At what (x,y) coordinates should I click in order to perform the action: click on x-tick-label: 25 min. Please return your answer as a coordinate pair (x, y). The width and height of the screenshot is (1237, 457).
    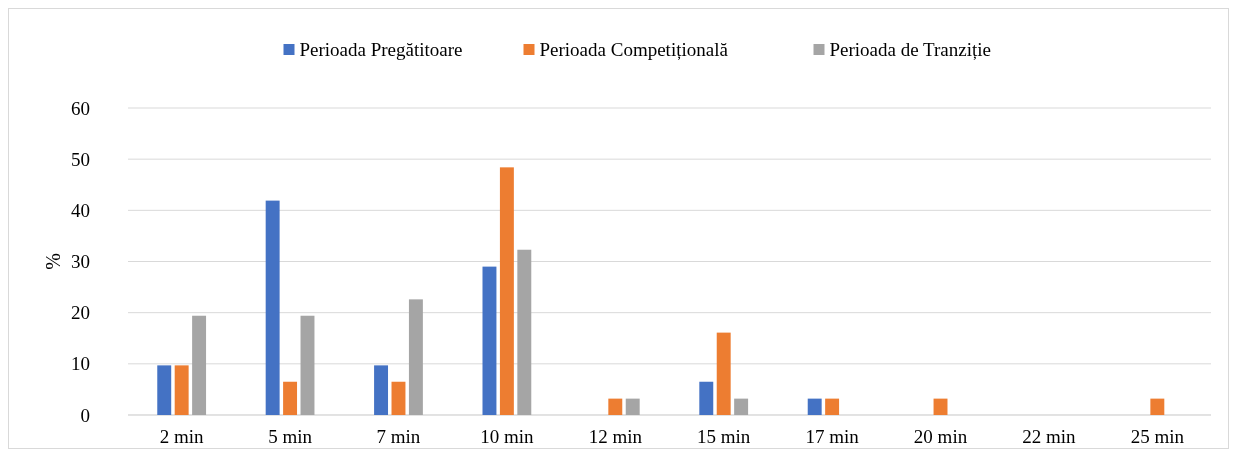
    Looking at the image, I should click on (1157, 436).